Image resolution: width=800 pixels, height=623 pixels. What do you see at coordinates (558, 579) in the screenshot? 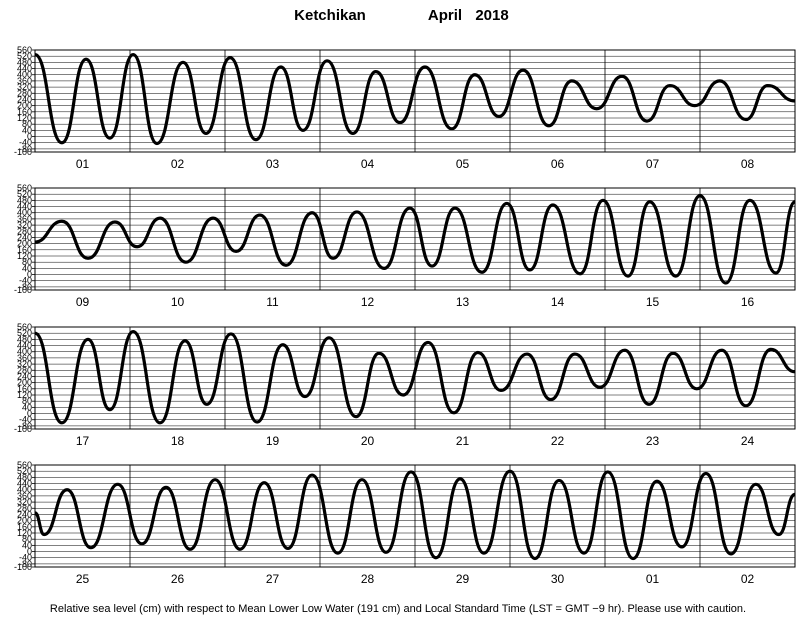
I see `x-tick-label: 30` at bounding box center [558, 579].